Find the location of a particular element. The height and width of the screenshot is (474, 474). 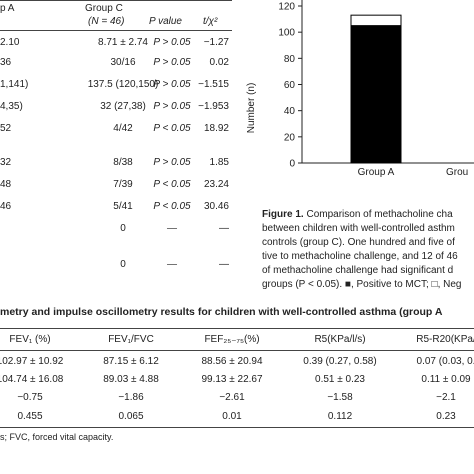

table2-bottom-rule is located at coordinates (237, 427).